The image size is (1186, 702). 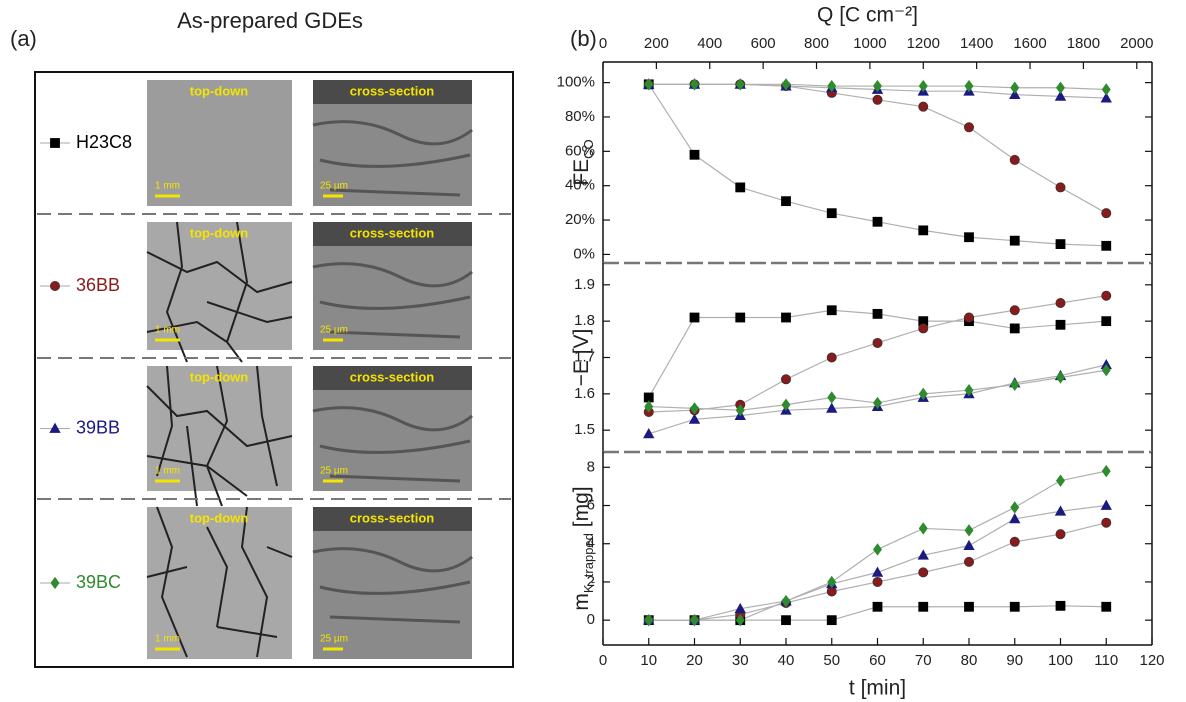 I want to click on y-axis-label: mK, trapped [mg], so click(x=583, y=548).